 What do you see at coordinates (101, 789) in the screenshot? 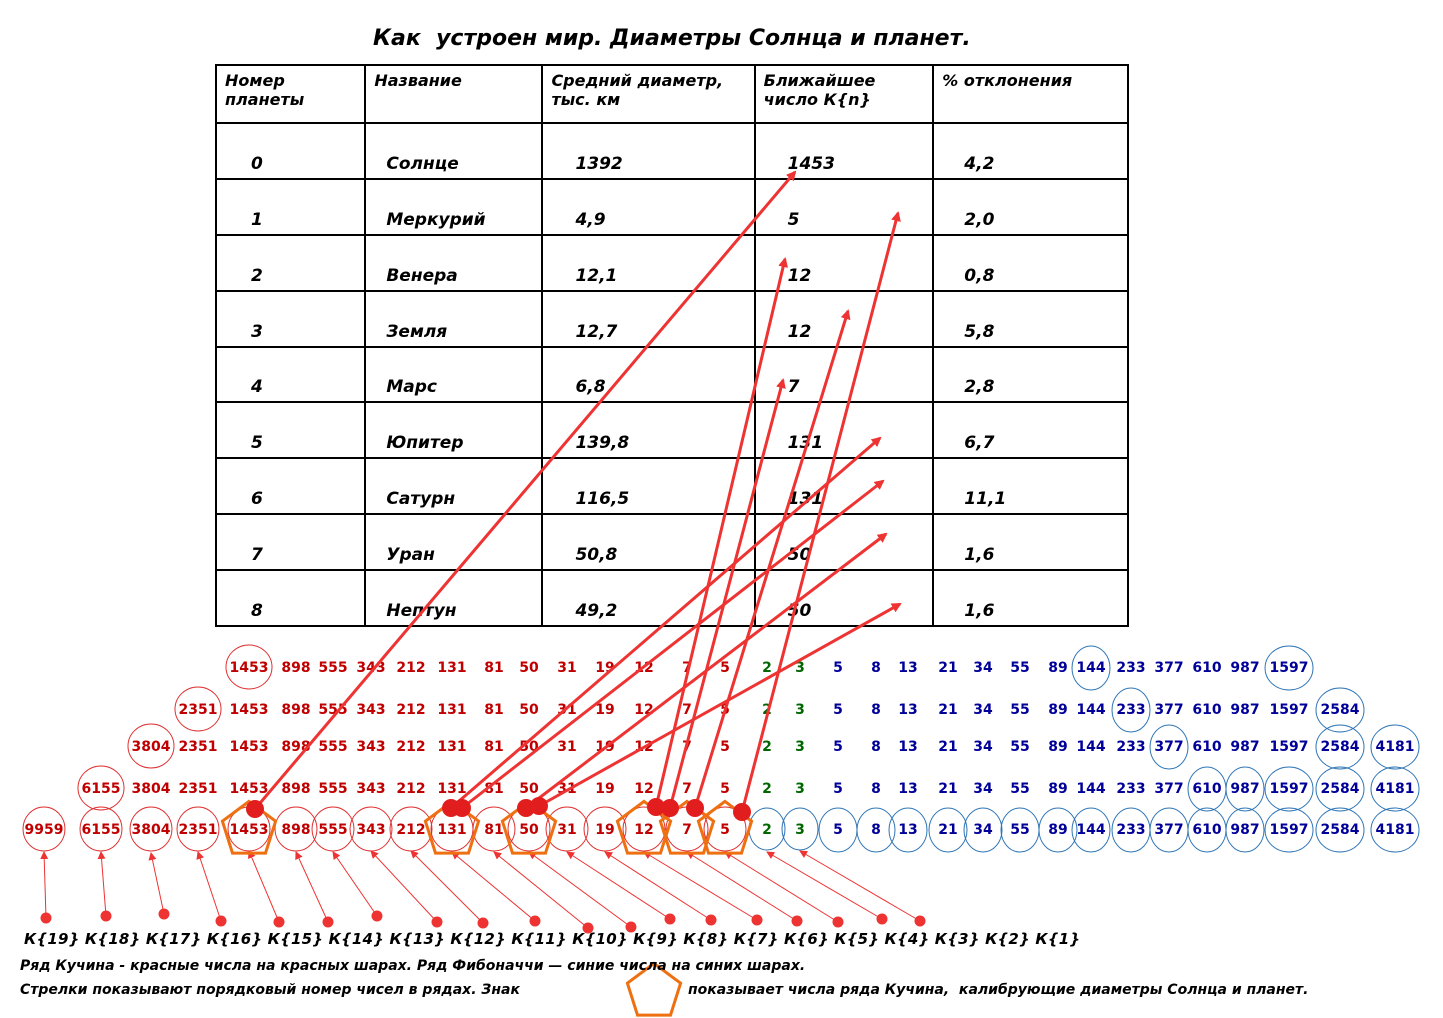
I see `kuchin-number: 6155` at bounding box center [101, 789].